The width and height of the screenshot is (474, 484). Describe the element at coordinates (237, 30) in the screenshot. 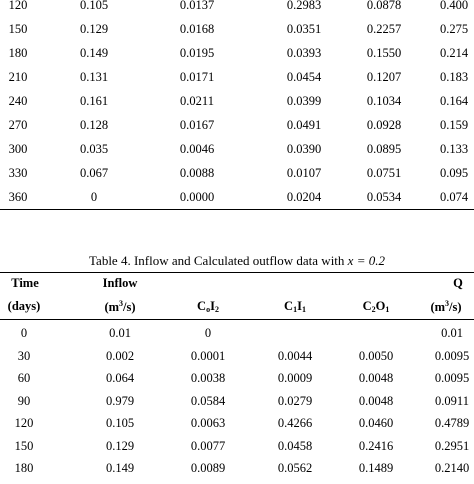

I see `table-3-row: 150 0.129 0.0168 0.0351 0.2257 0.275` at that location.